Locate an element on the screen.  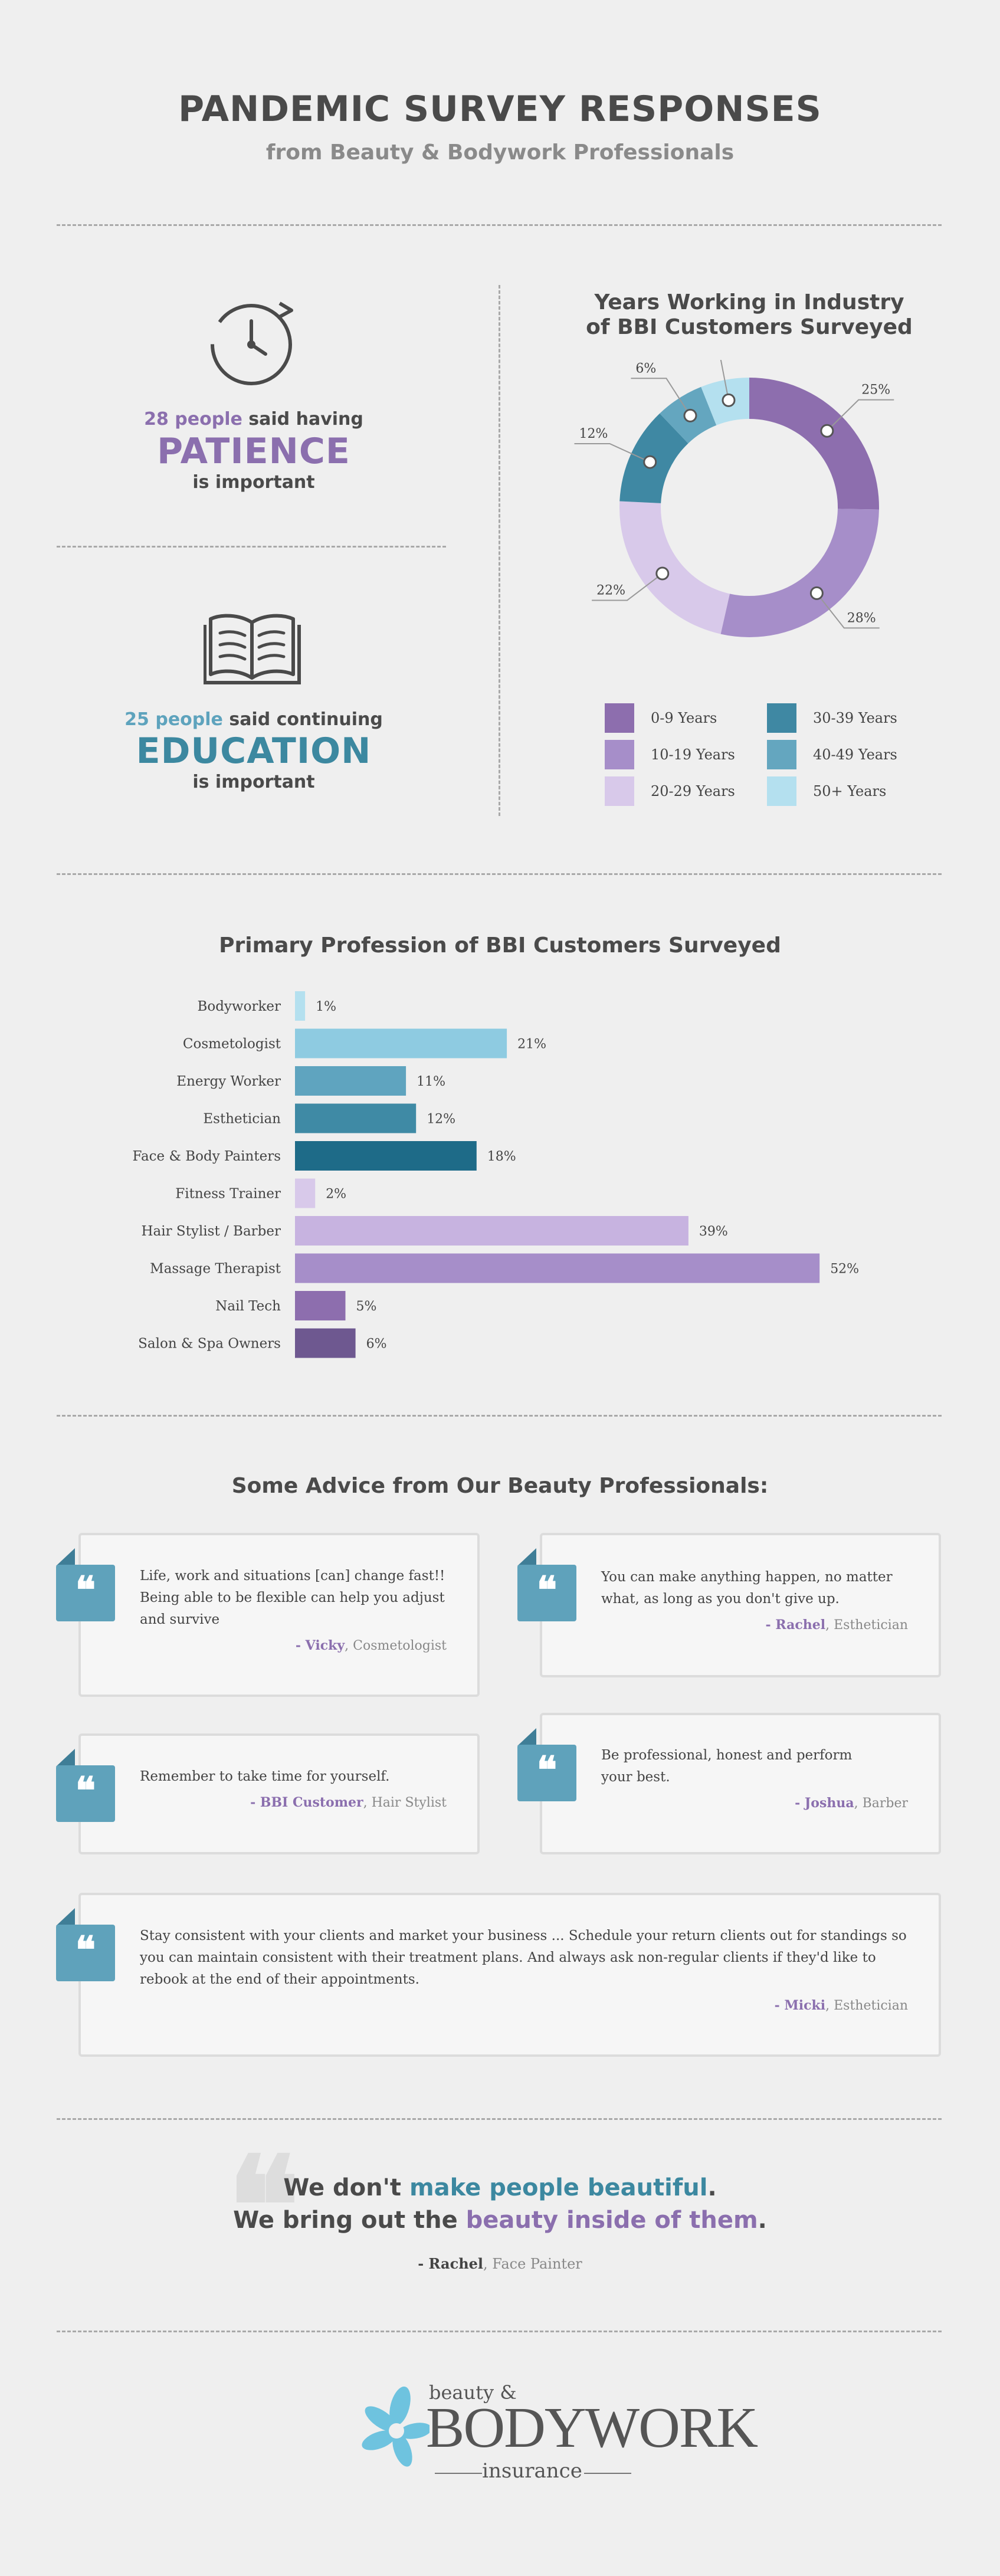
education-text: said continuing is located at coordinates (303, 719).